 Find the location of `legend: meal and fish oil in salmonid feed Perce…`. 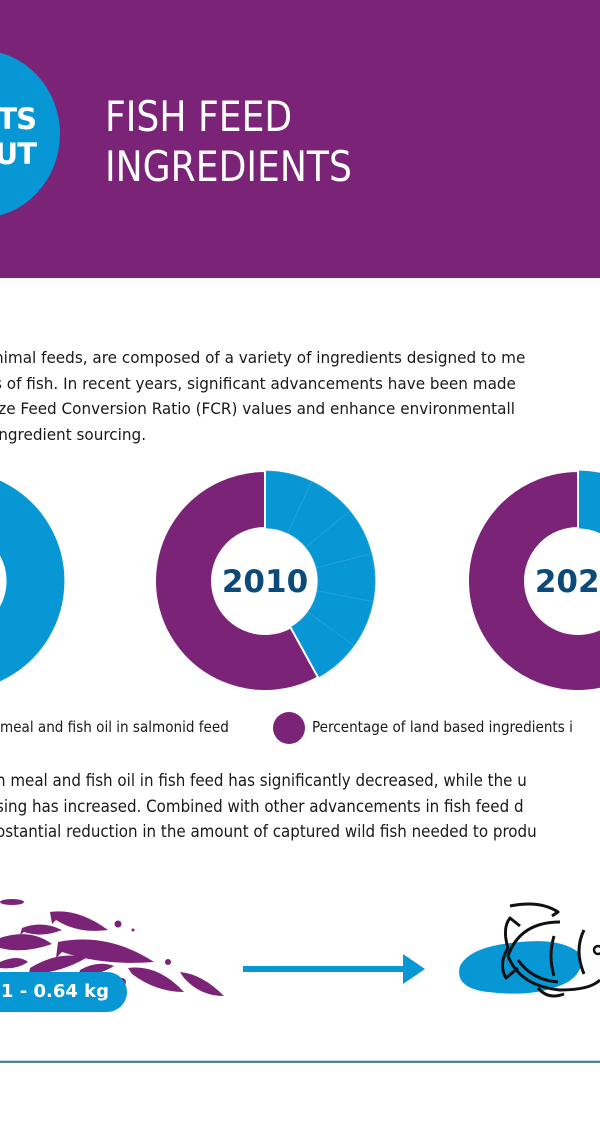

legend: meal and fish oil in salmonid feed Perce… is located at coordinates (300, 728).